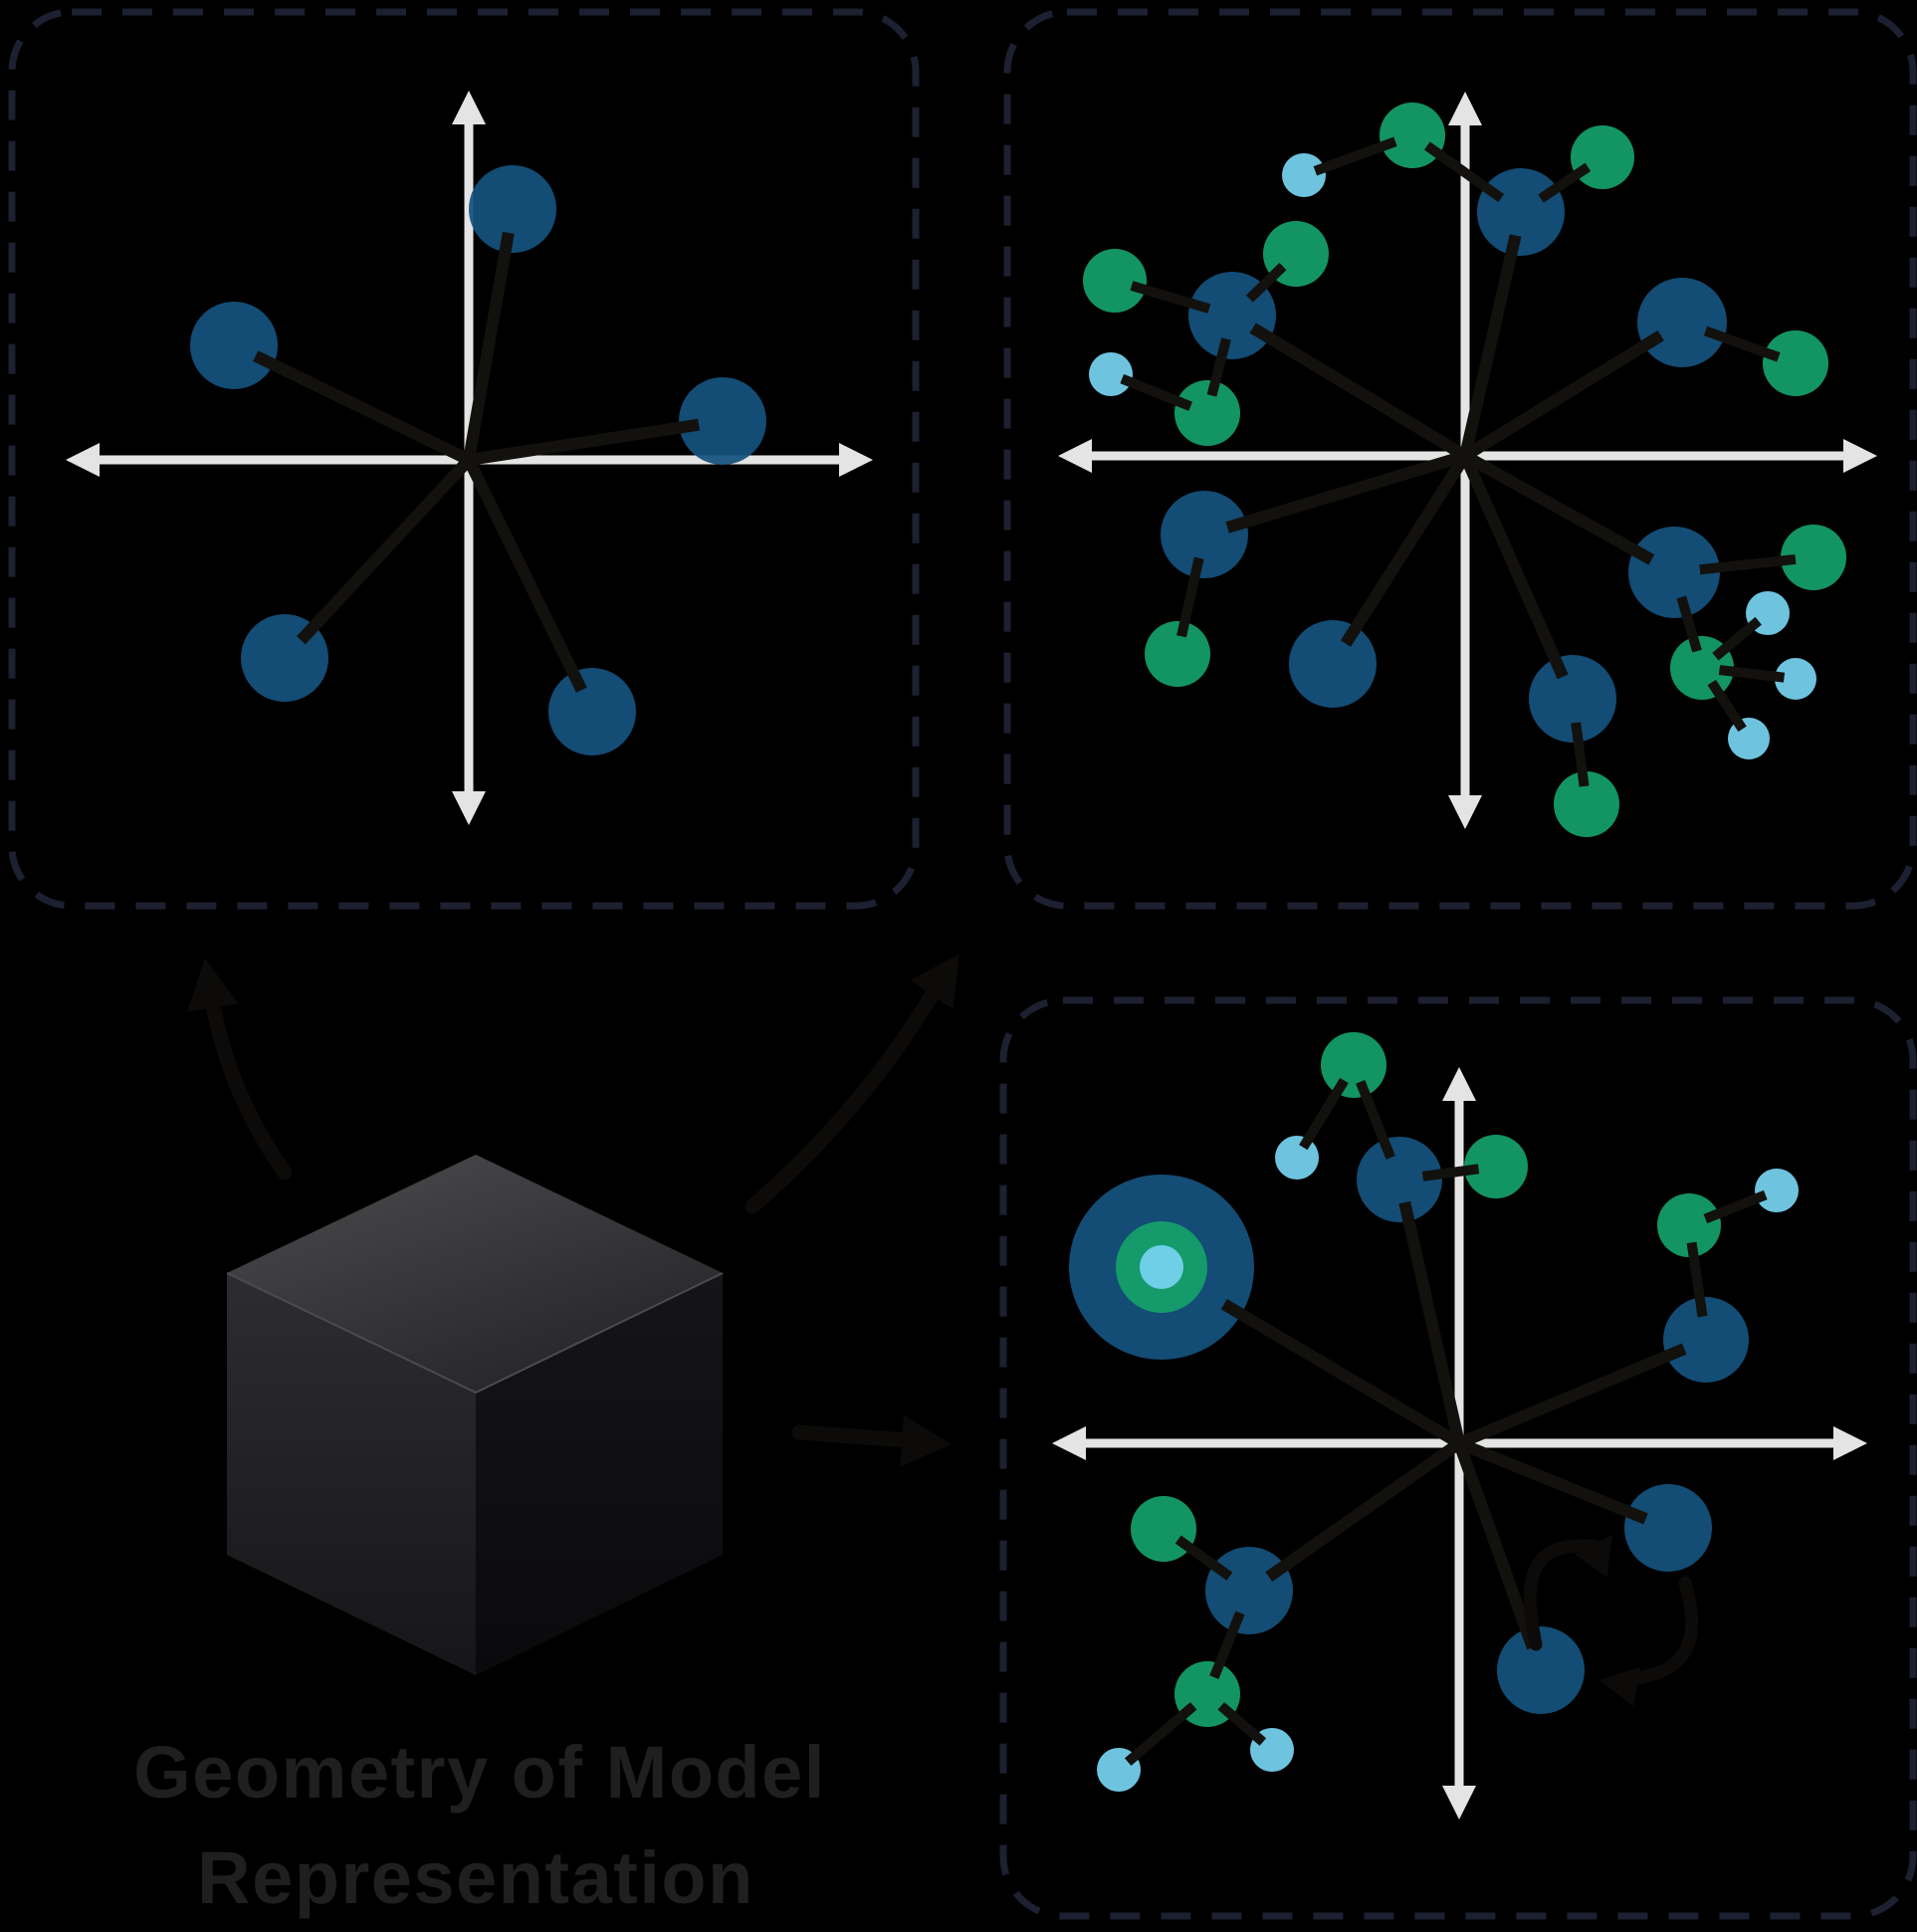  I want to click on black-box-cube, so click(475, 1415).